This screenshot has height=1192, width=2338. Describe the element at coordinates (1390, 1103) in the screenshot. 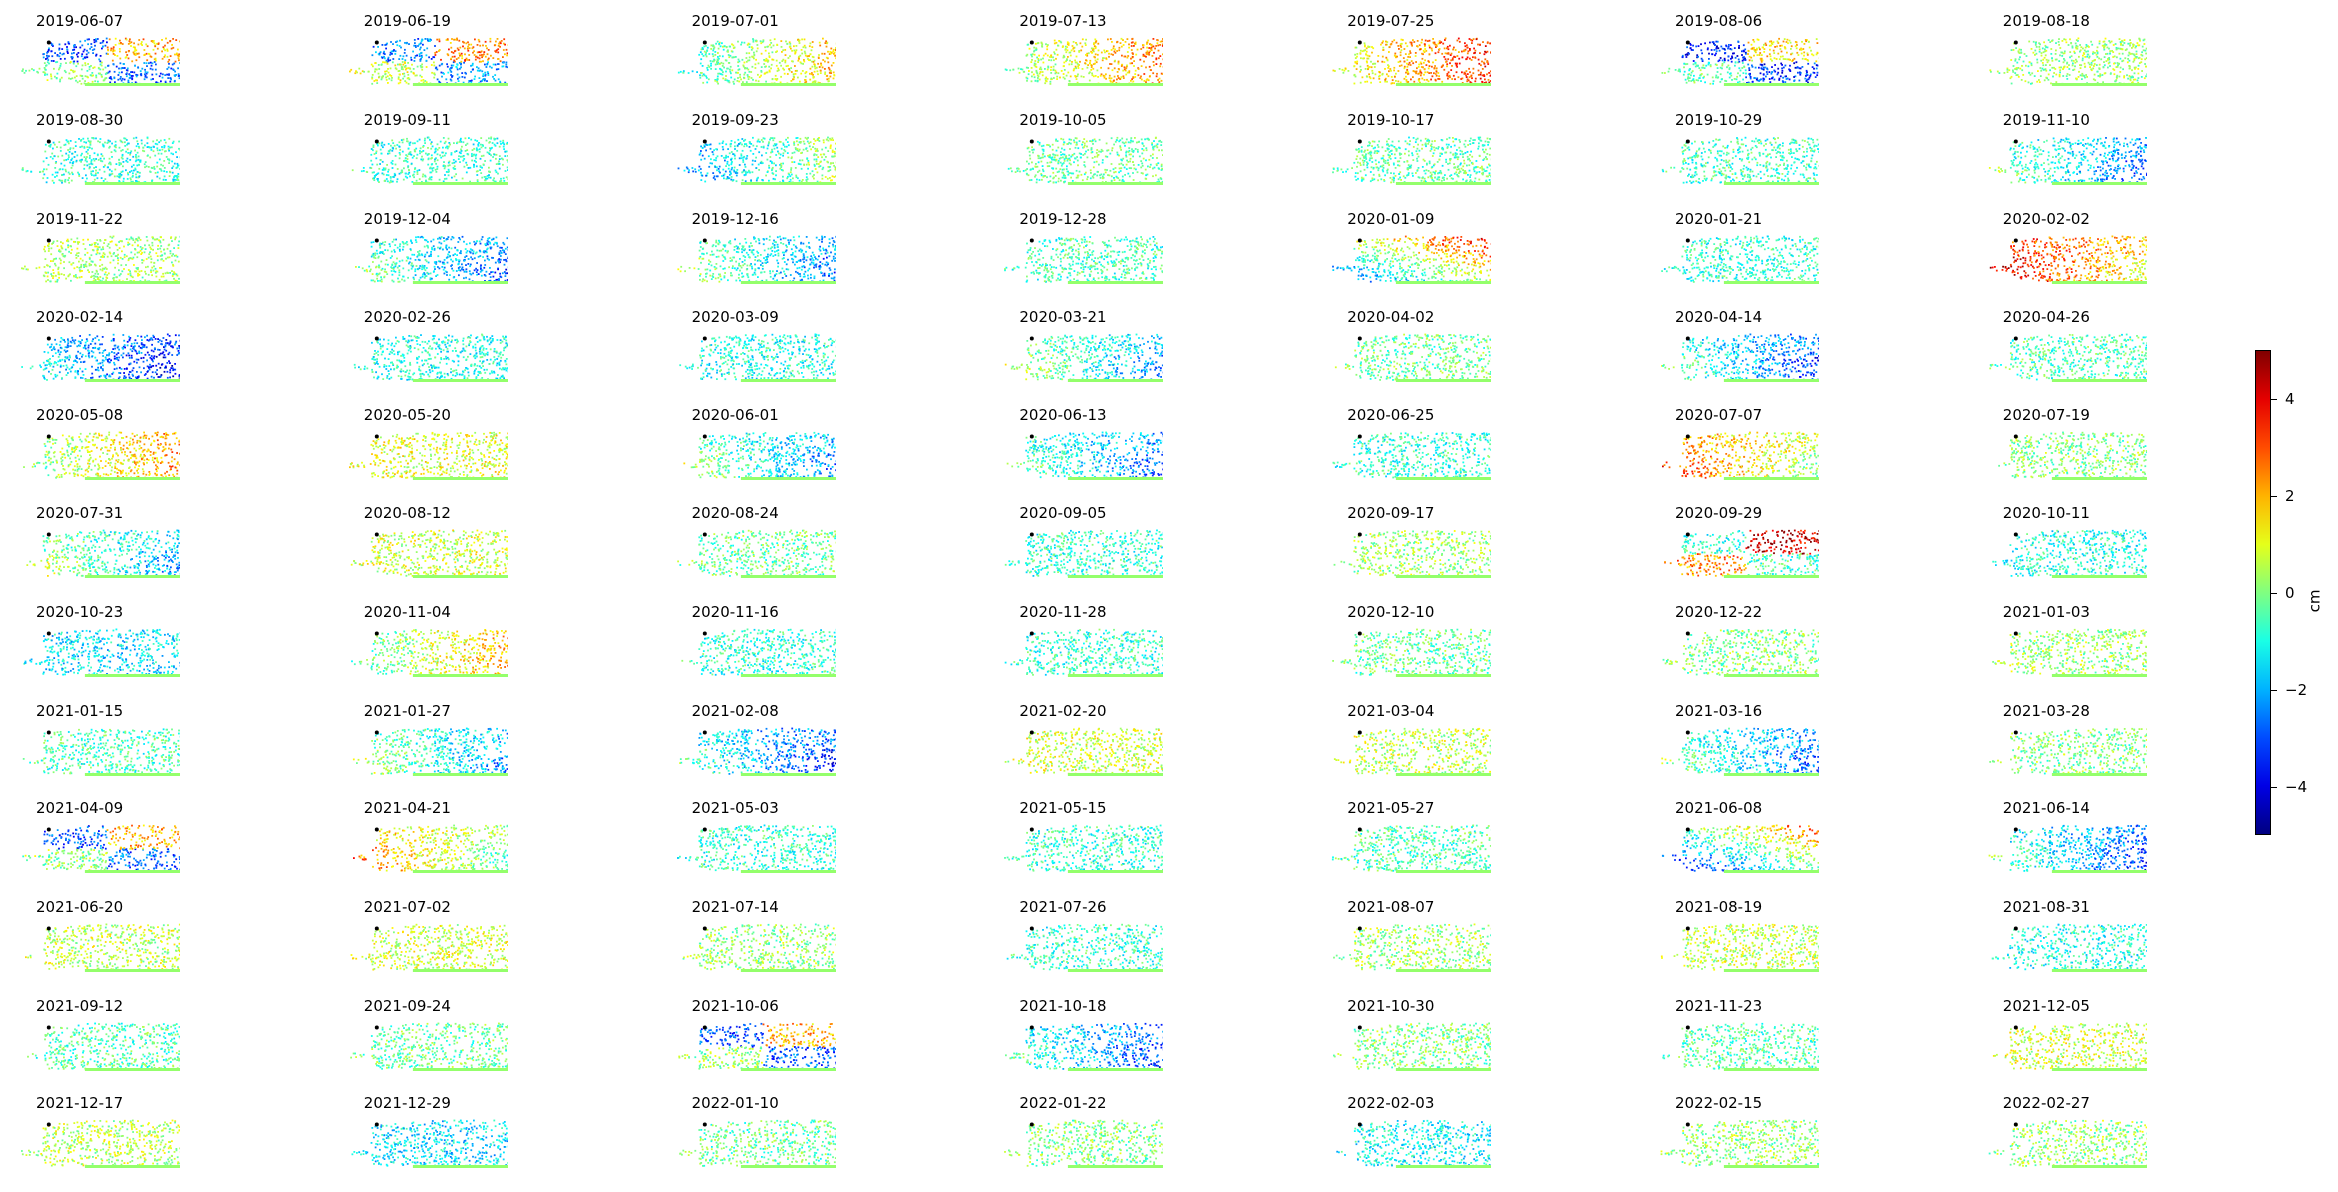

I see `panel-date-label: 2022-02-03` at that location.